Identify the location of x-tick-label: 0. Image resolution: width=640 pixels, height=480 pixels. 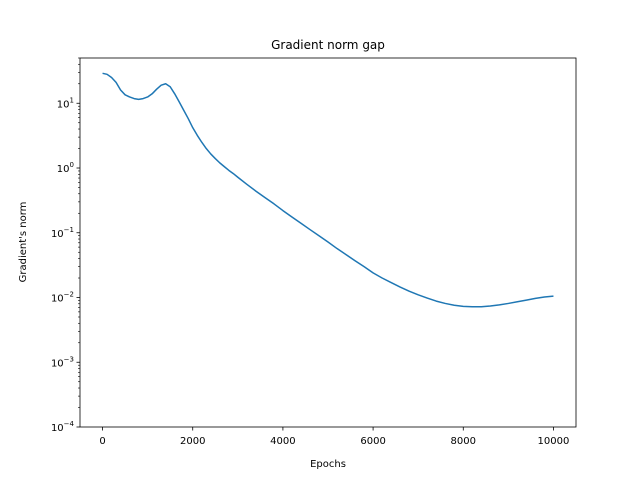
(102, 441).